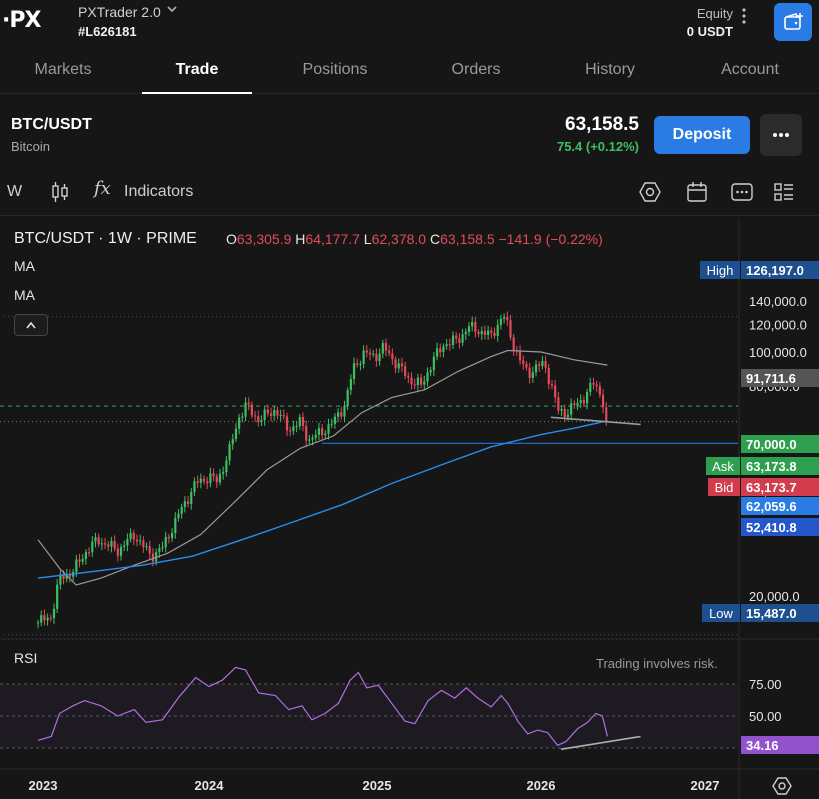  Describe the element at coordinates (702, 135) in the screenshot. I see `deposit-button: Deposit` at that location.